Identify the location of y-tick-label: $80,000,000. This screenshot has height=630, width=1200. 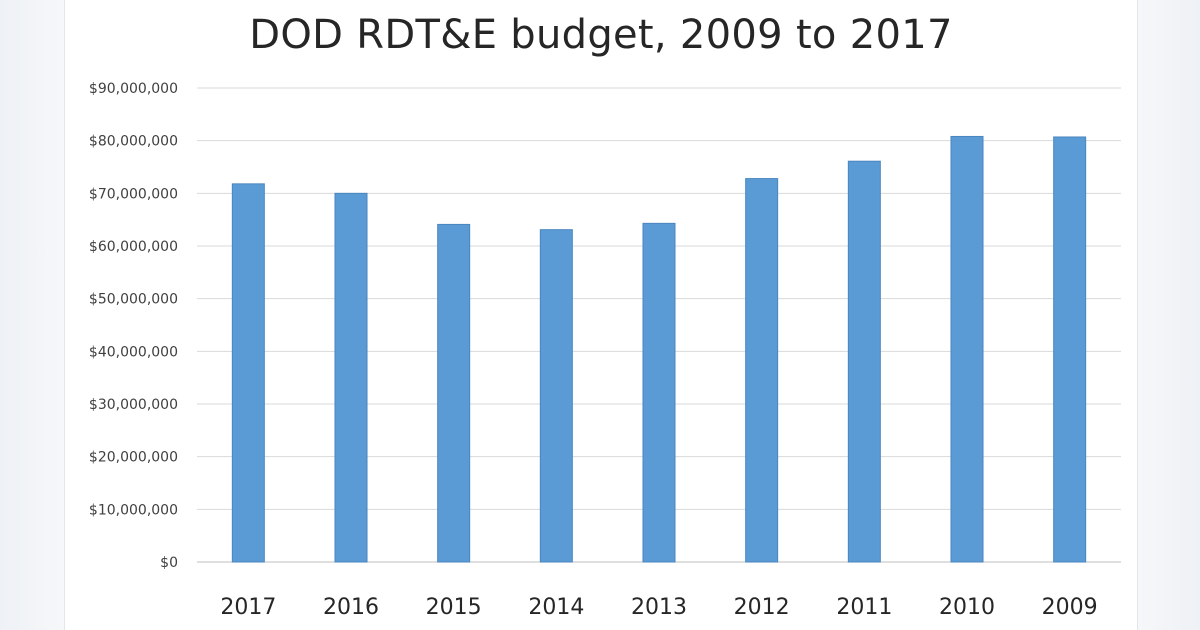
(133, 142).